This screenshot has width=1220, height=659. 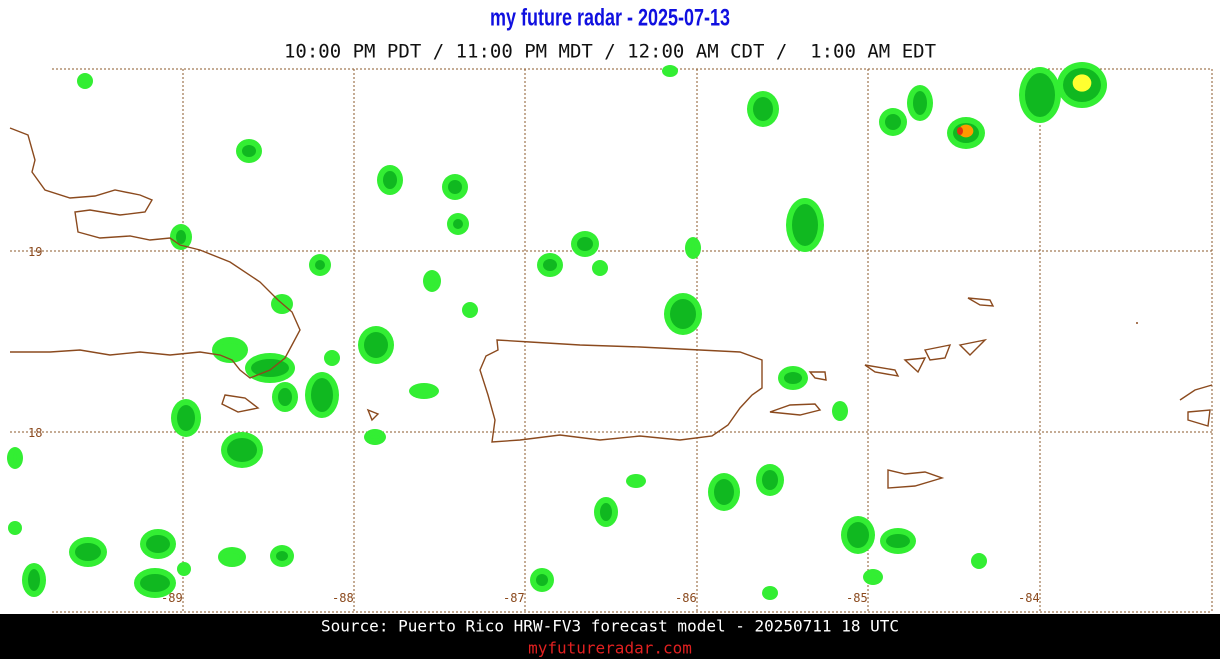 What do you see at coordinates (514, 598) in the screenshot?
I see `lon-label: -87` at bounding box center [514, 598].